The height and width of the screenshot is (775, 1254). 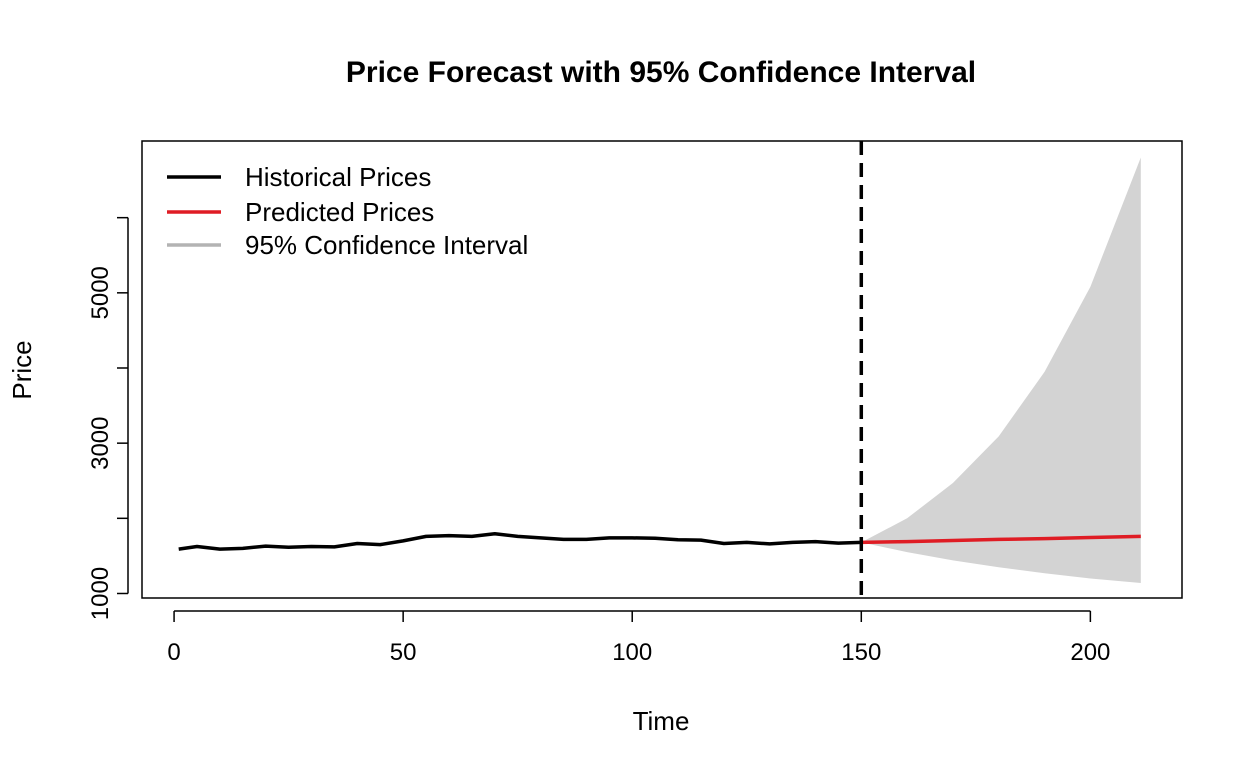 I want to click on historical-prices-line, so click(x=520, y=541).